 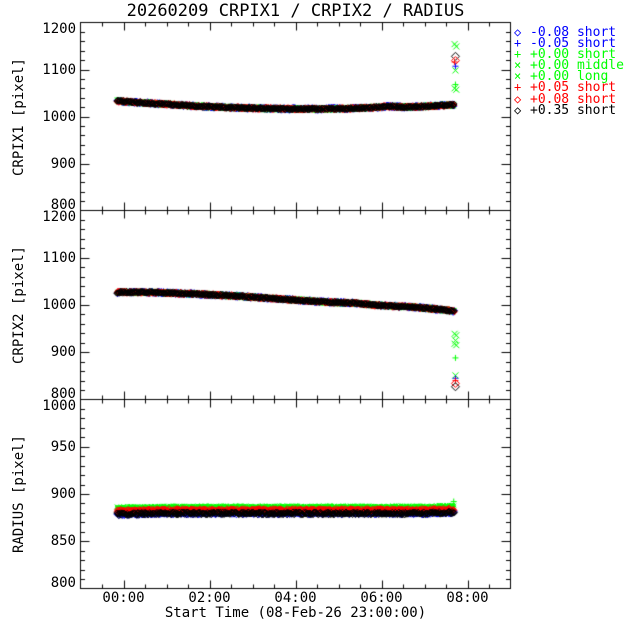 What do you see at coordinates (123, 598) in the screenshot?
I see `x-tick-label: 00:00` at bounding box center [123, 598].